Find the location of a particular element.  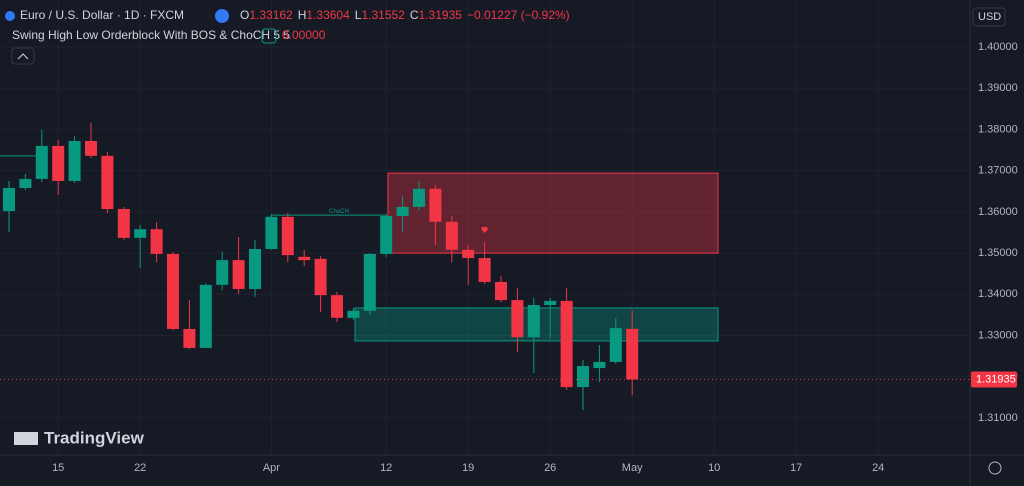

x-tick-label: May is located at coordinates (632, 468).